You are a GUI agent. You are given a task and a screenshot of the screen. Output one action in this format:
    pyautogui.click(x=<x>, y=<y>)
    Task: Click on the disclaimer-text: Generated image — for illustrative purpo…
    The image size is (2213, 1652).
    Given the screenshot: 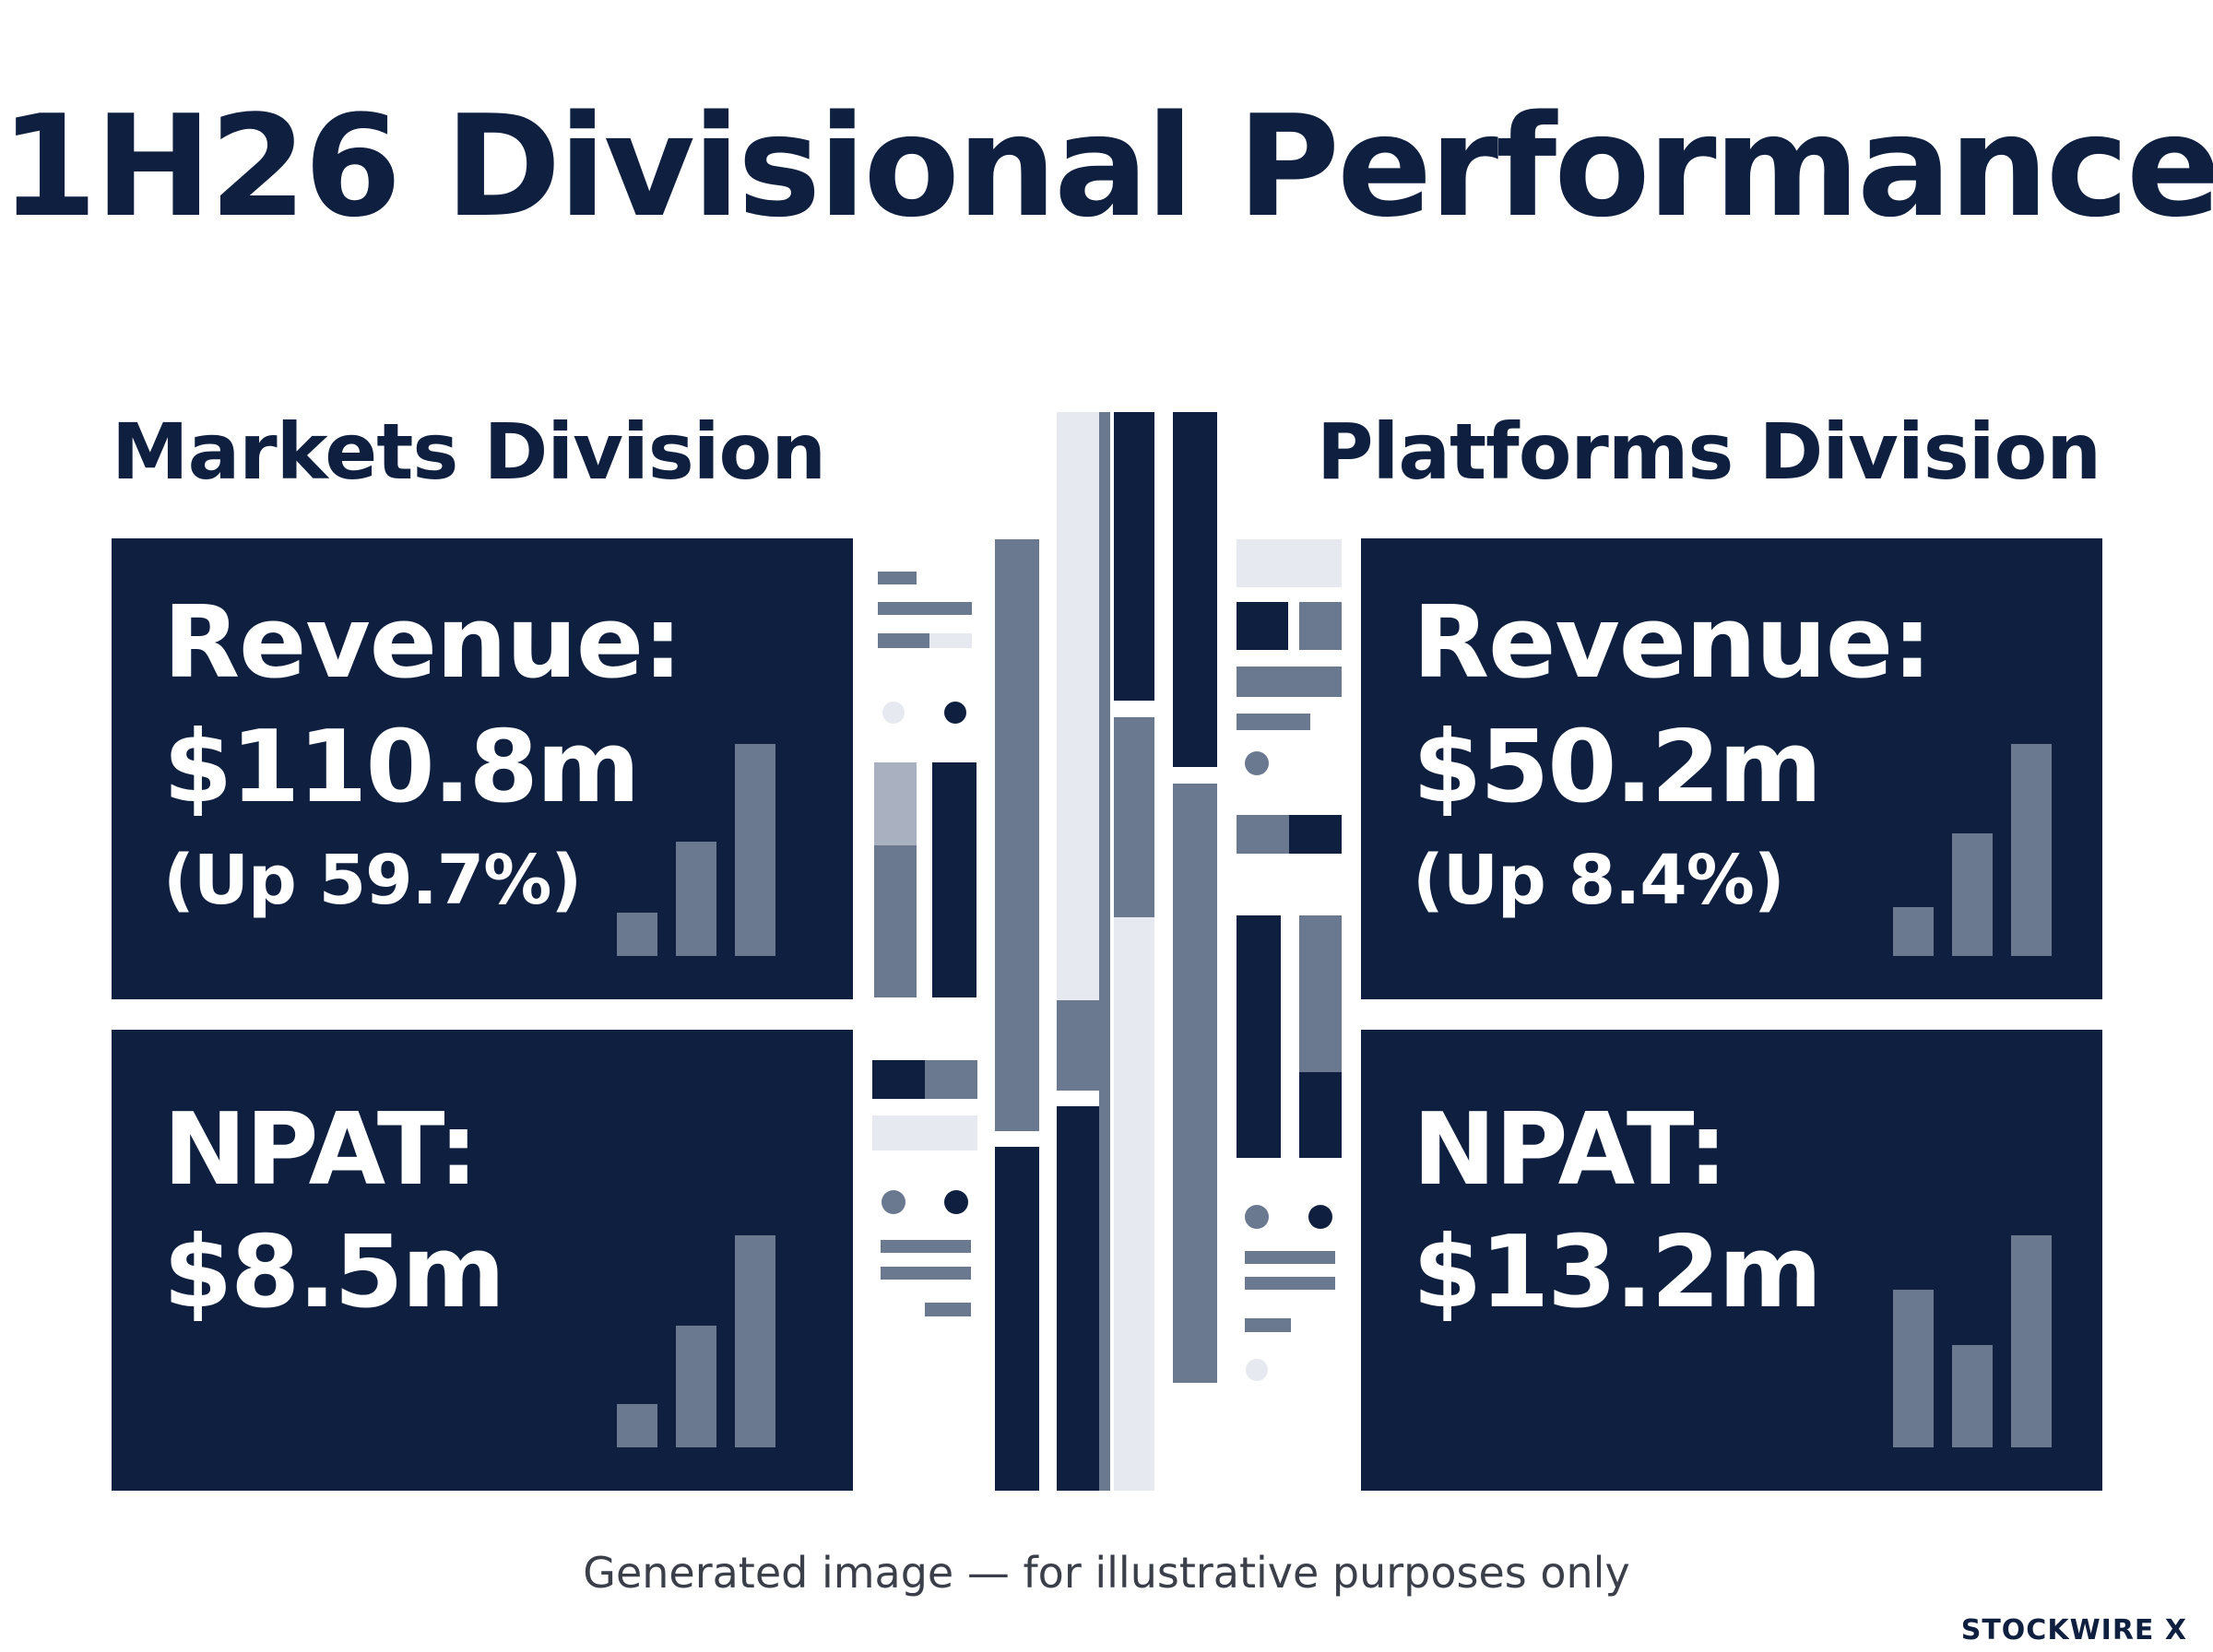 What is the action you would take?
    pyautogui.click(x=1106, y=1573)
    